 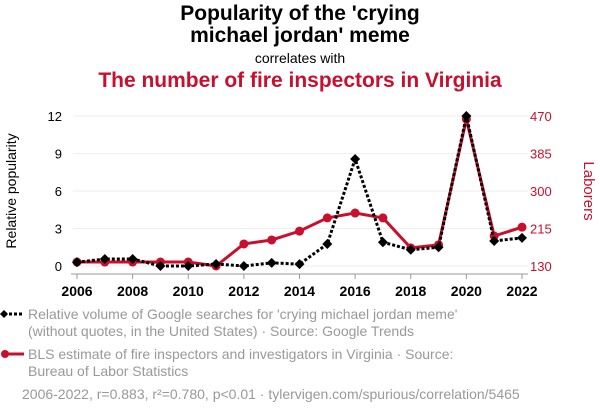 What do you see at coordinates (55, 116) in the screenshot?
I see `y-tick-label: 12` at bounding box center [55, 116].